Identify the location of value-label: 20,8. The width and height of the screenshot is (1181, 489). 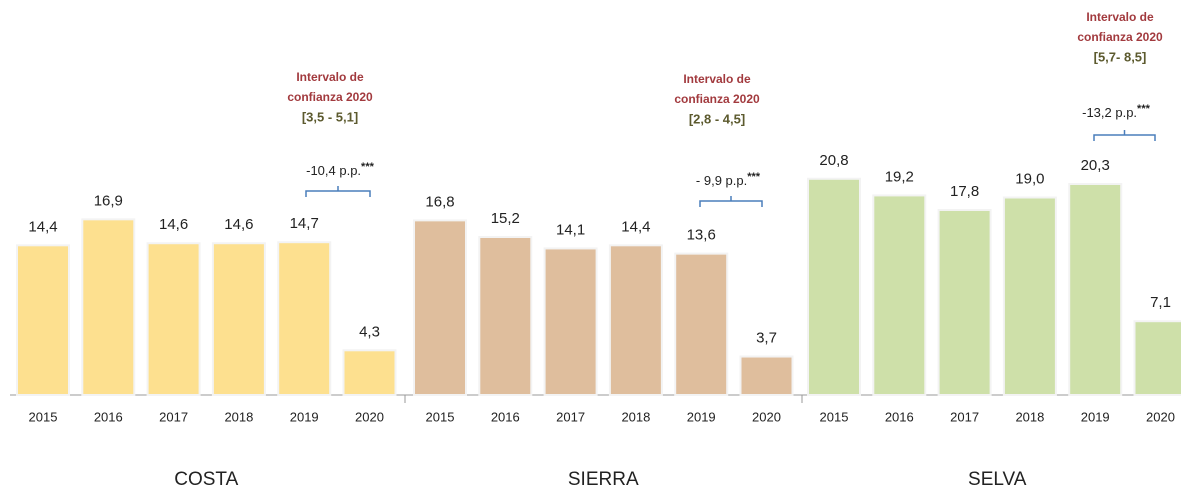
(833, 160).